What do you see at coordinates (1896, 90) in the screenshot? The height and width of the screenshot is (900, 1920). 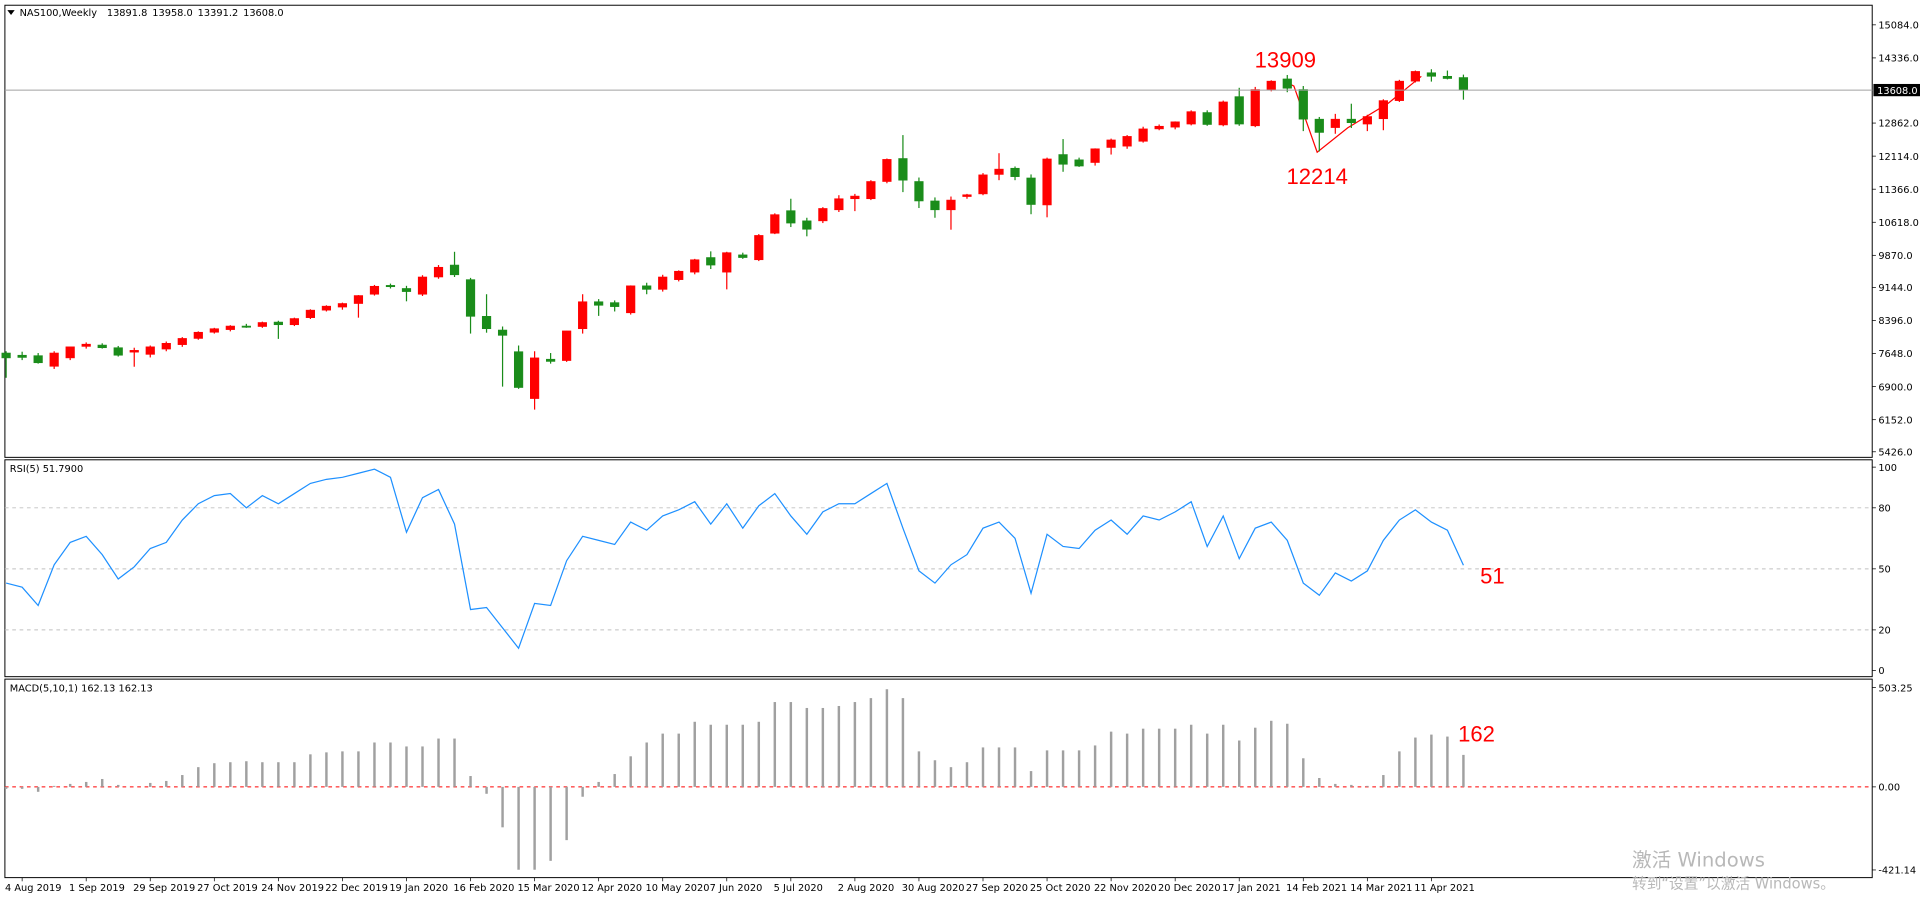 I see `current-price-box` at bounding box center [1896, 90].